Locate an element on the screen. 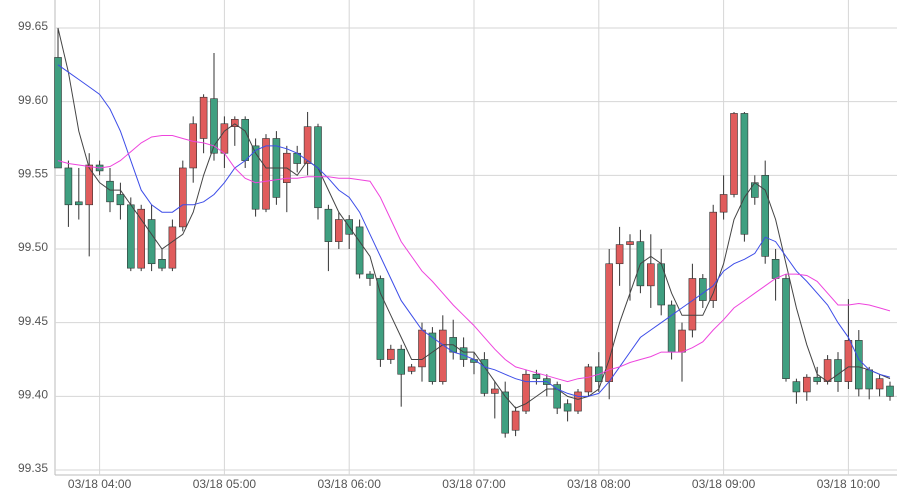 This screenshot has width=902, height=492. y-tick-label: 99.40 is located at coordinates (33, 395).